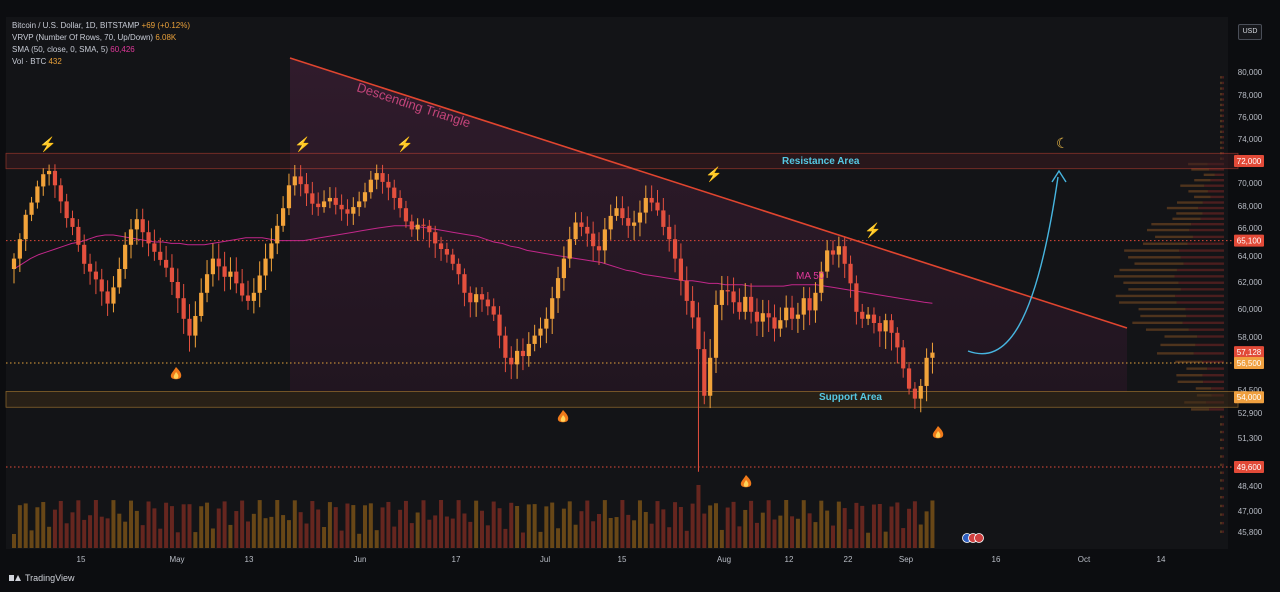  What do you see at coordinates (622, 399) in the screenshot?
I see `support-zone` at bounding box center [622, 399].